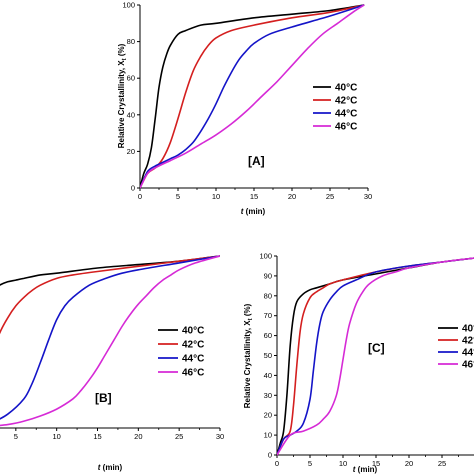 The width and height of the screenshot is (474, 474). Describe the element at coordinates (131, 151) in the screenshot. I see `panel-a-y-tick-label: 20` at that location.